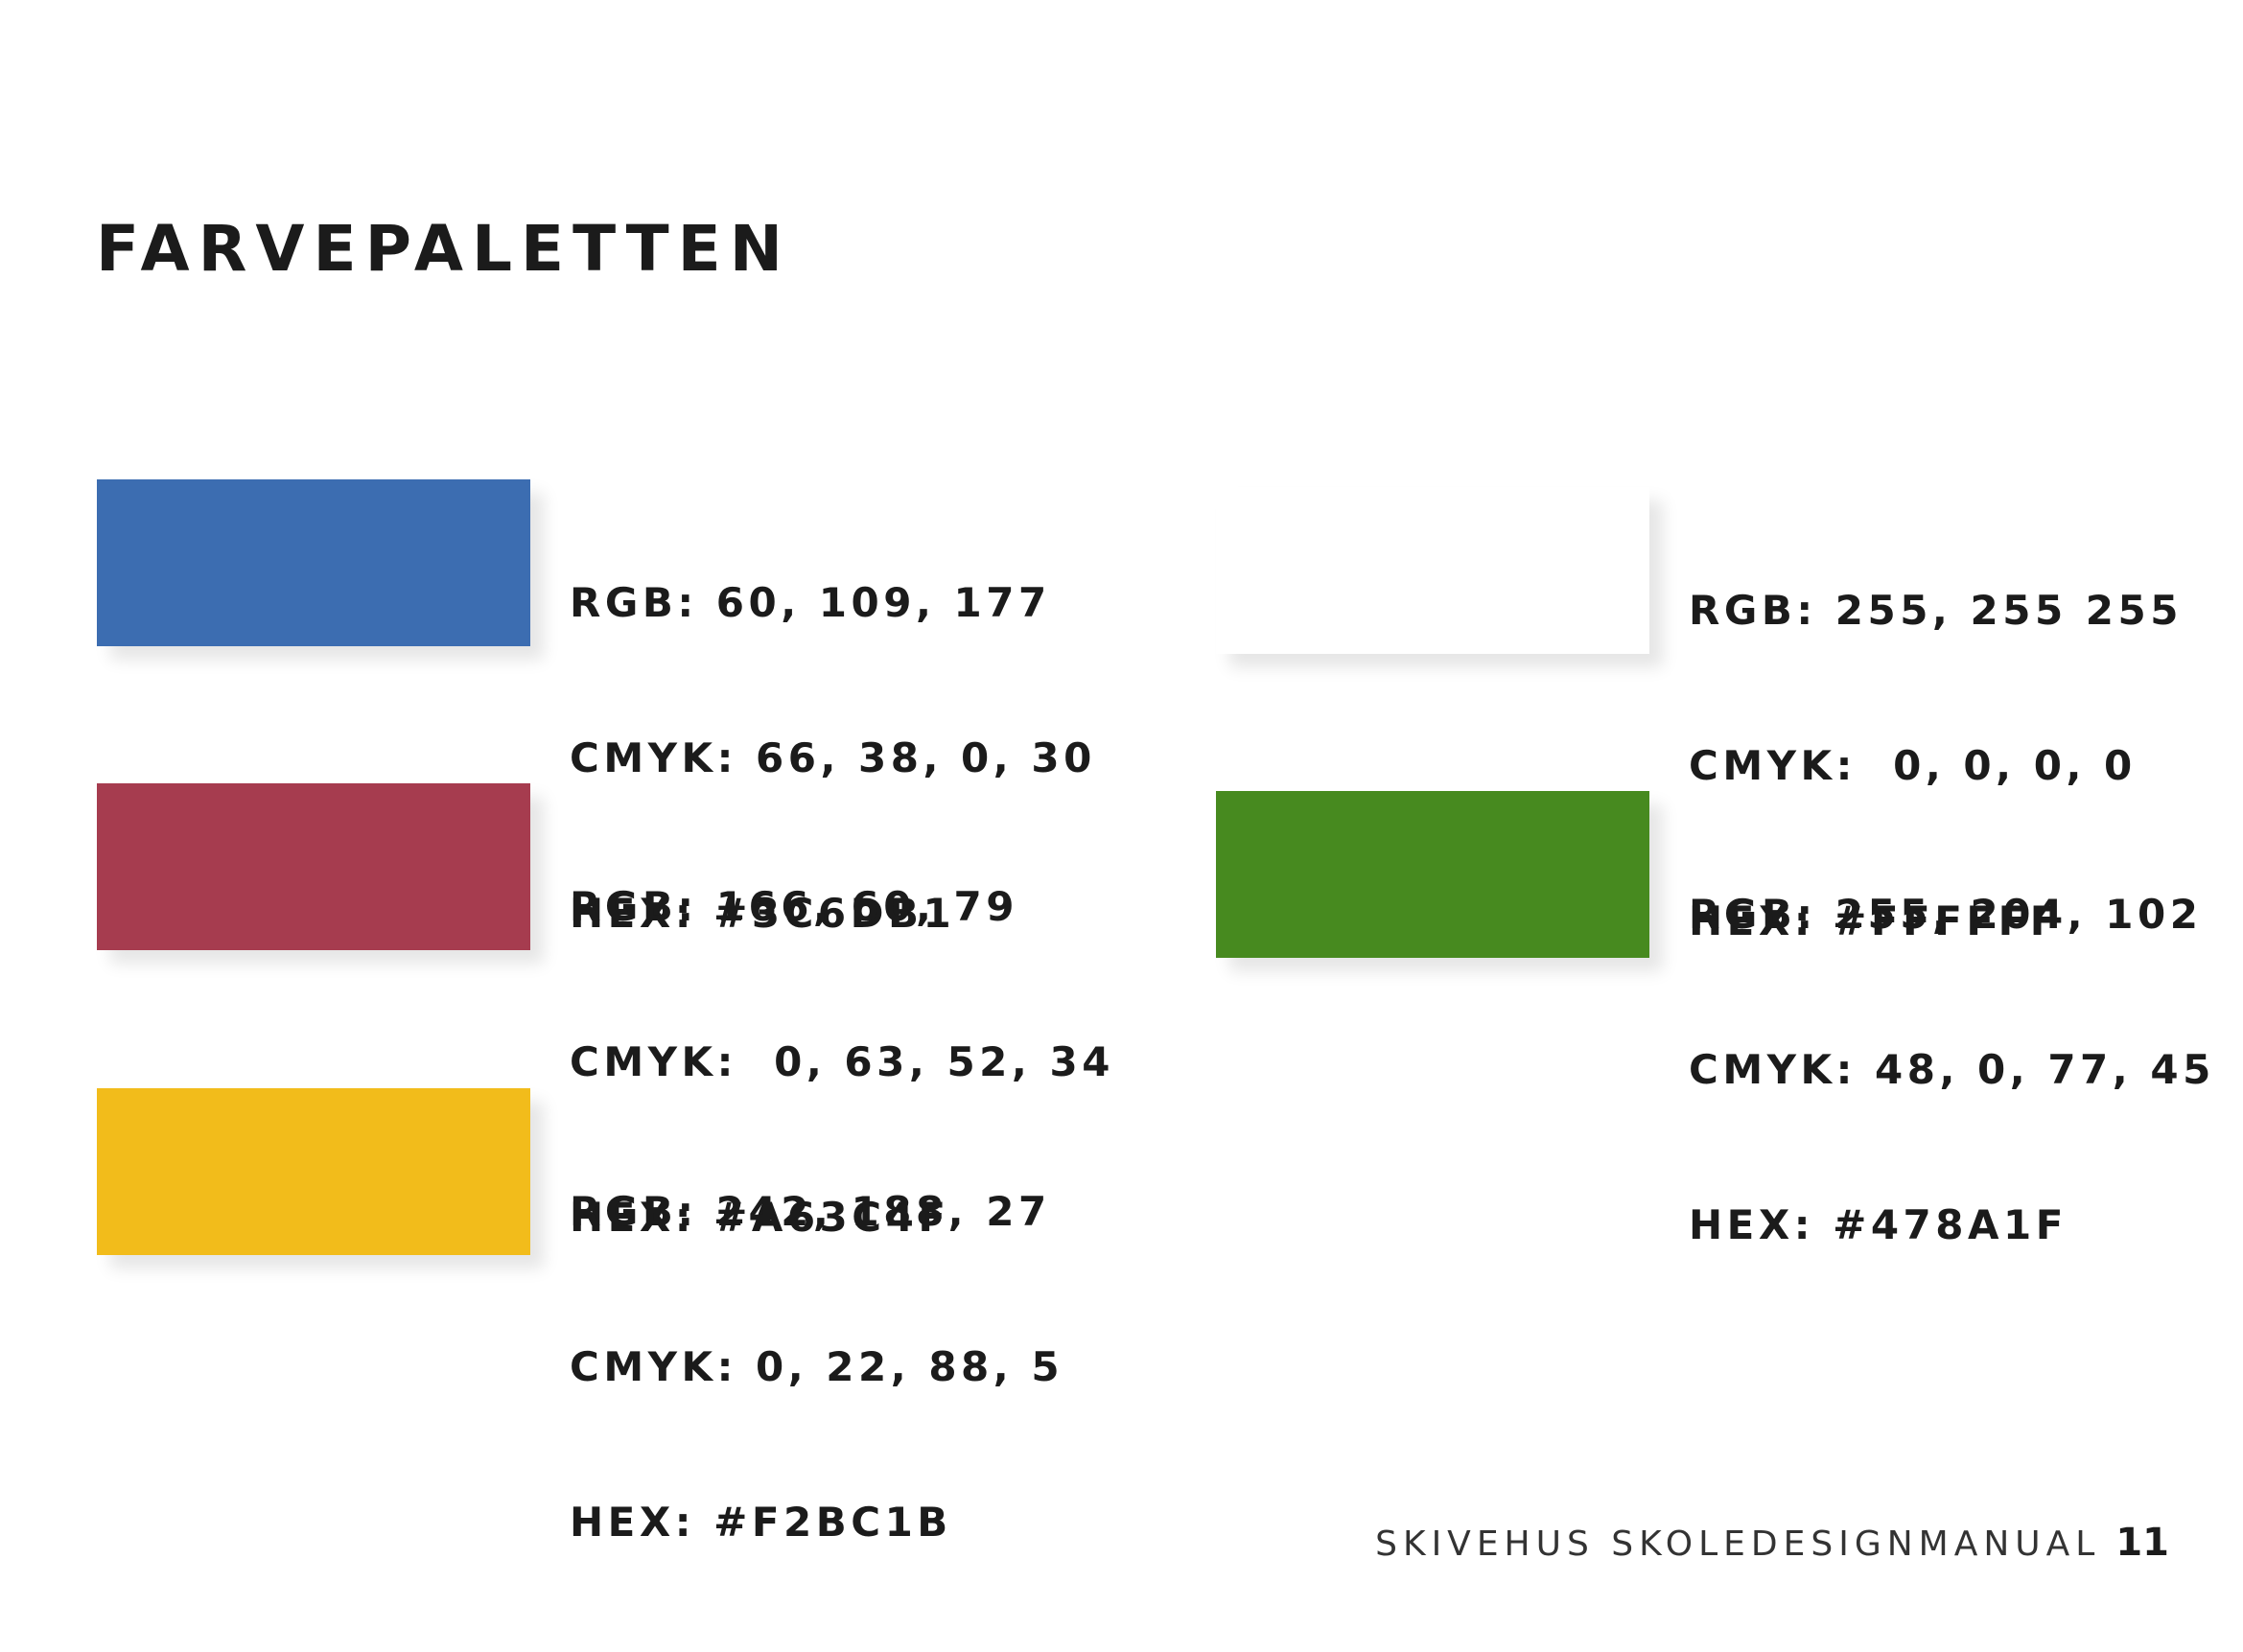 The height and width of the screenshot is (1652, 2243). What do you see at coordinates (761, 1522) in the screenshot?
I see `hex-value: HEX: #F2BC1B` at bounding box center [761, 1522].